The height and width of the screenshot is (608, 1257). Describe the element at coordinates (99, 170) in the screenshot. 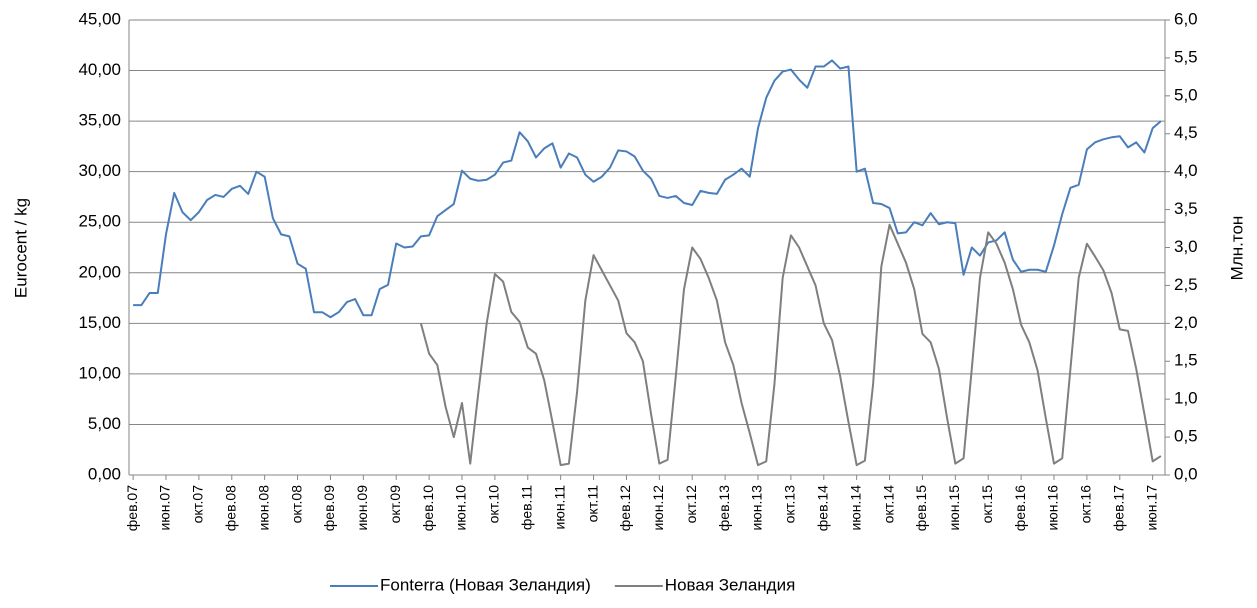

I see `y-tick-label: 30,00` at that location.